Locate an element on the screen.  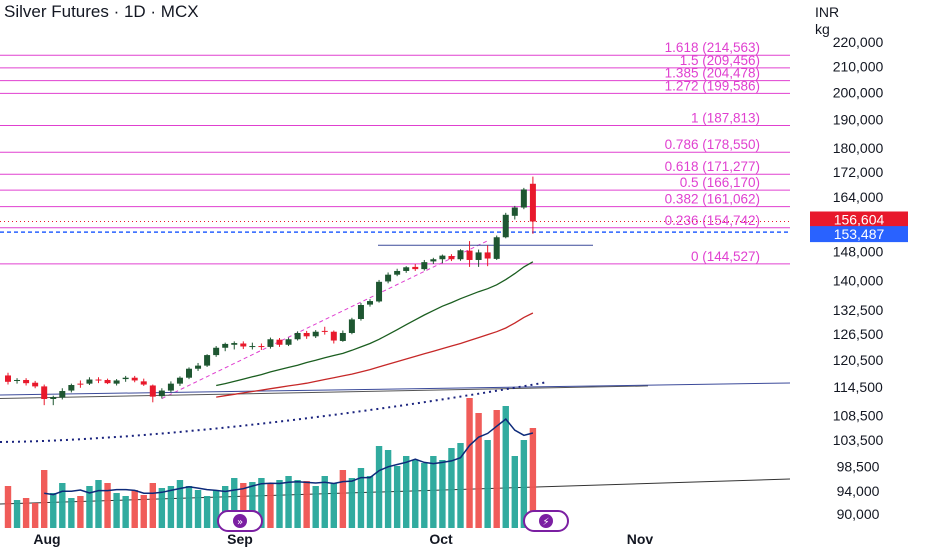
event-icons: » ⚡ is located at coordinates (393, 521).